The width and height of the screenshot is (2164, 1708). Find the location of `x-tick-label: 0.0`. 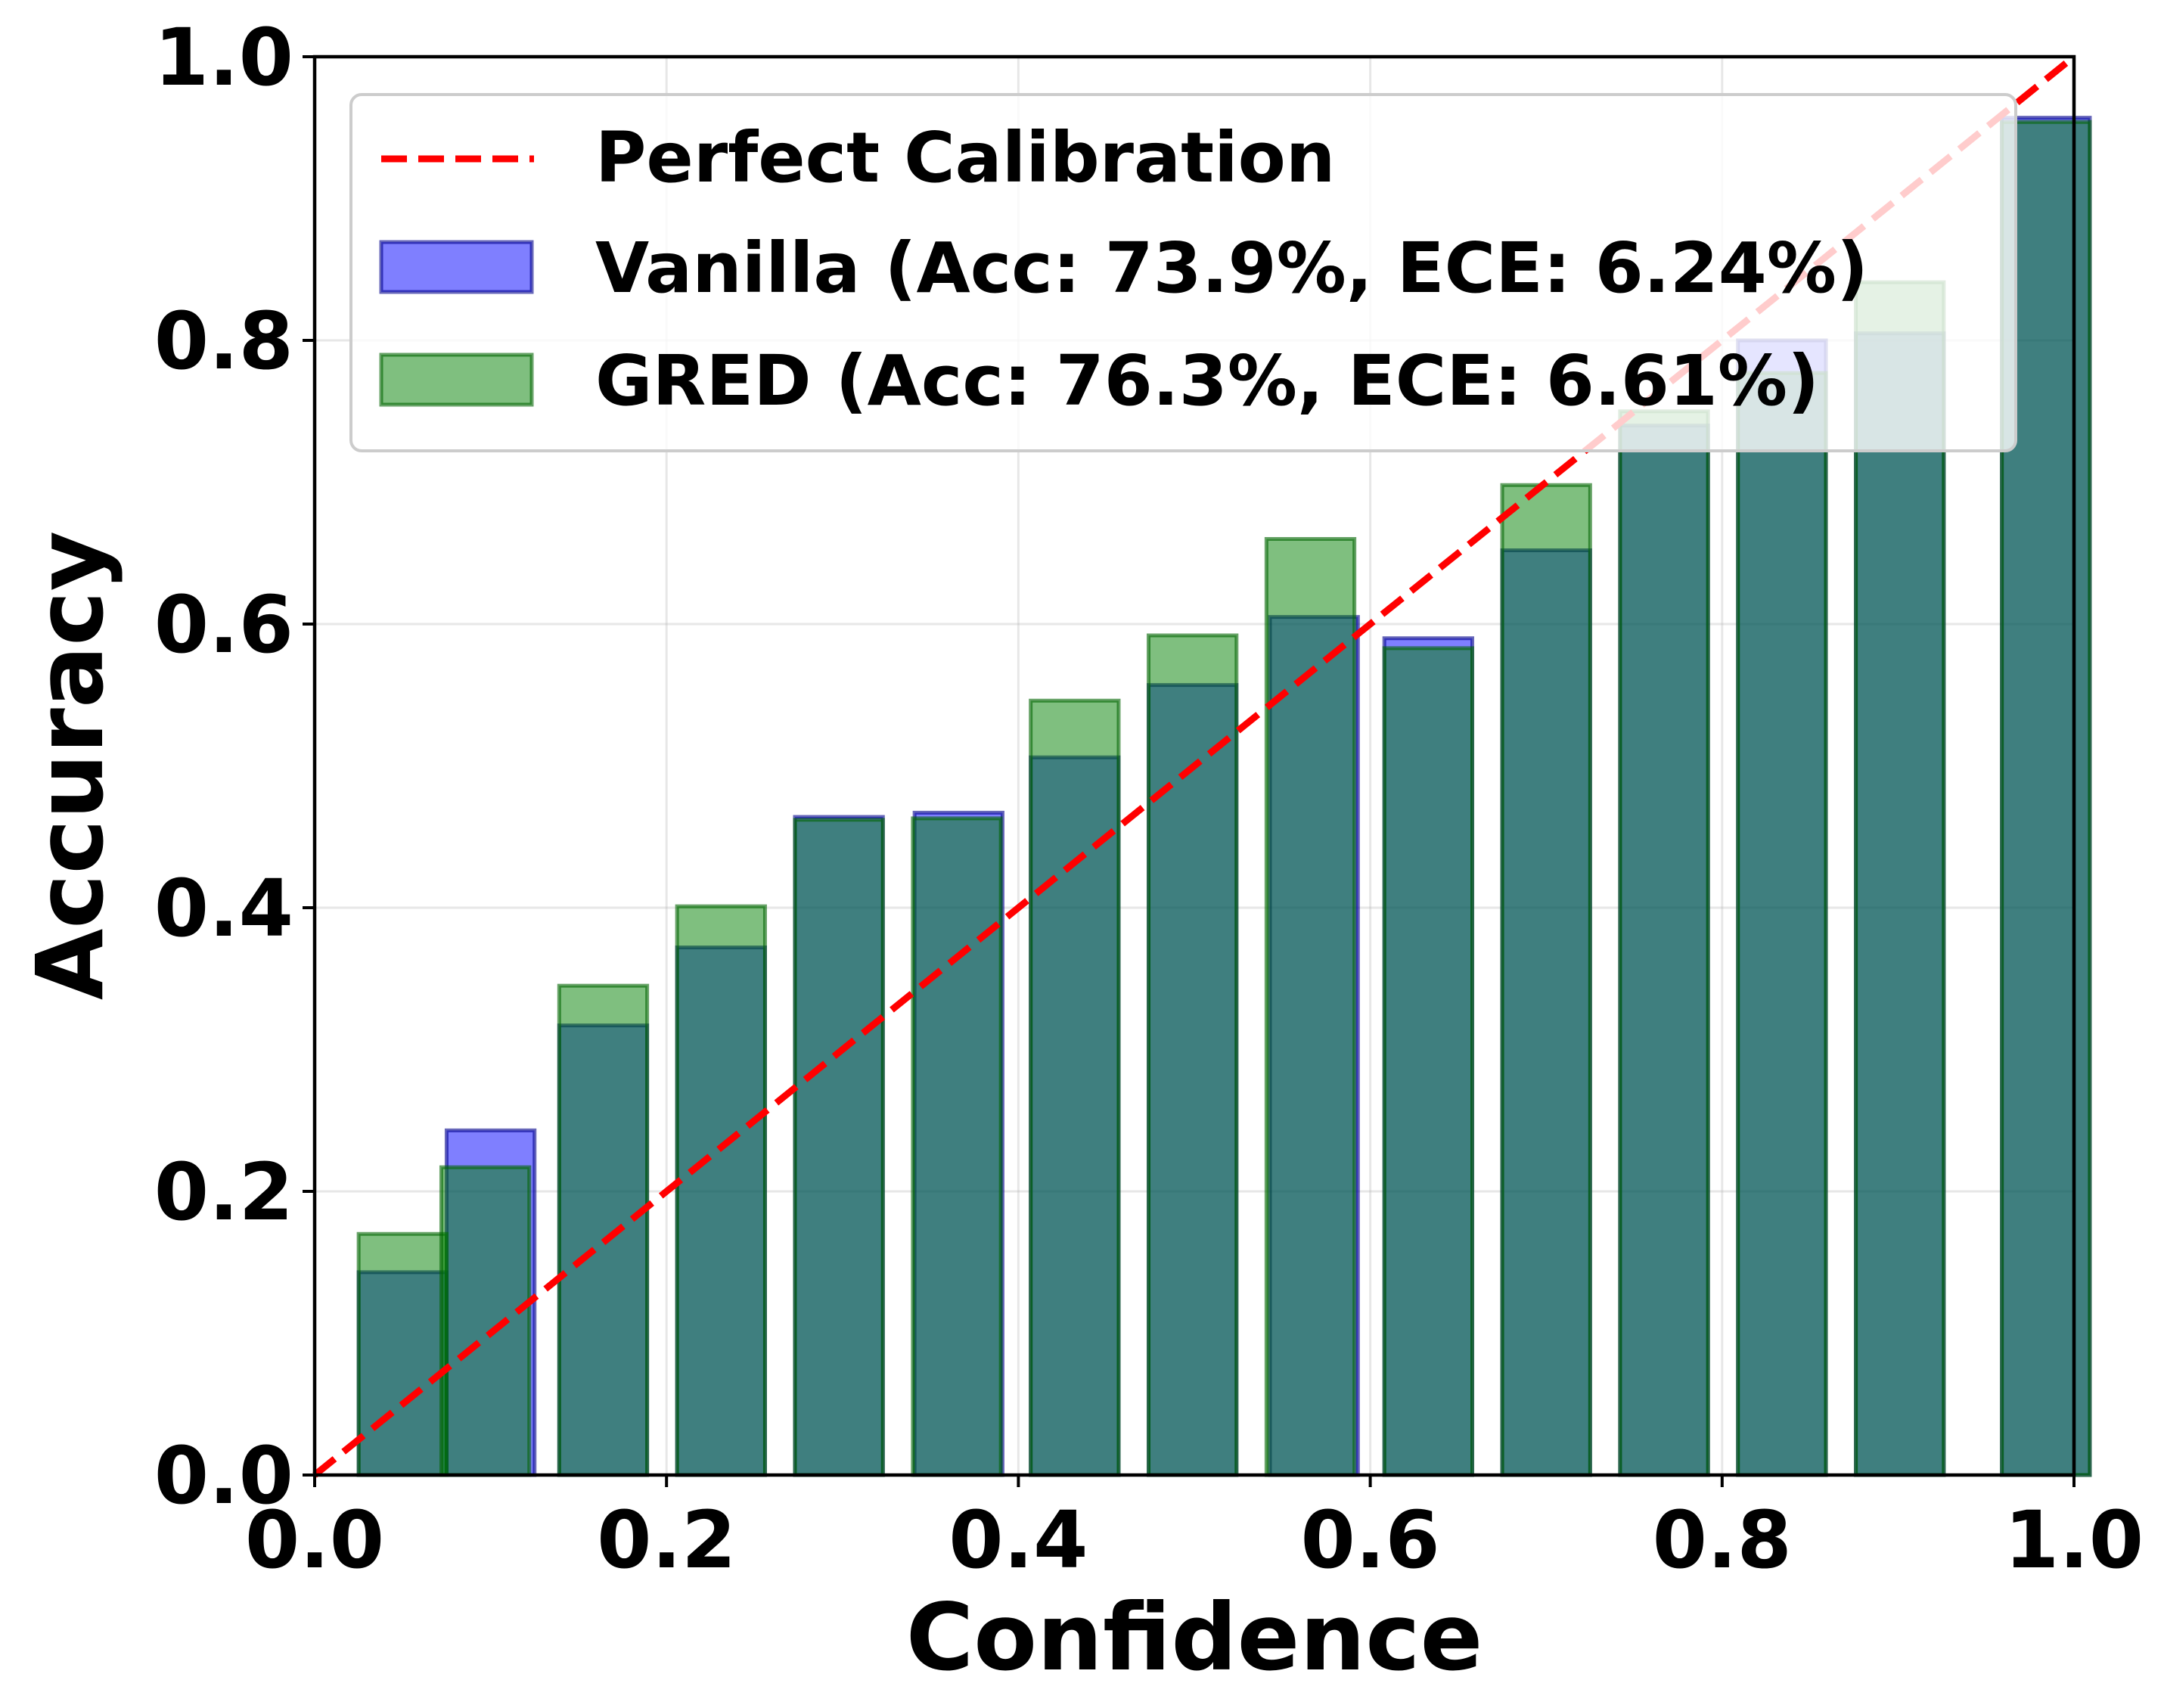

x-tick-label: 0.0 is located at coordinates (314, 1540).